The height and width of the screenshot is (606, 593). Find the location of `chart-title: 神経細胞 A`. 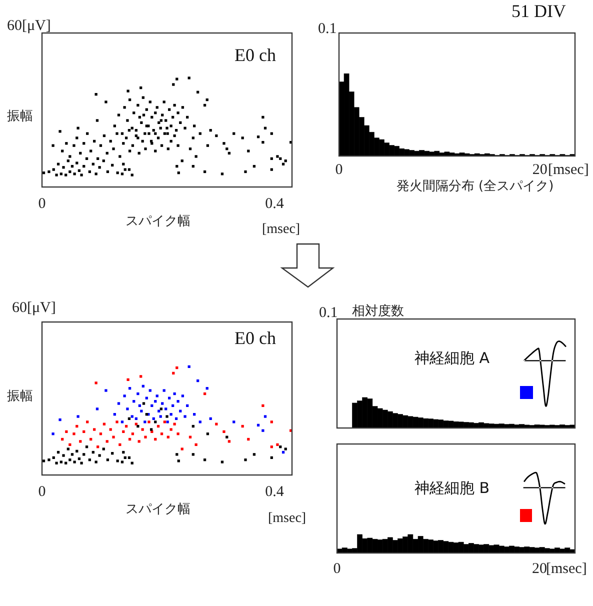

chart-title: 神経細胞 A is located at coordinates (452, 358).